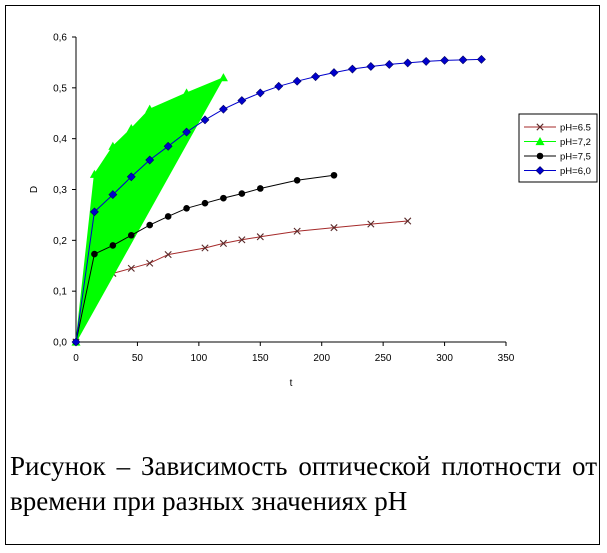 The width and height of the screenshot is (607, 553). What do you see at coordinates (575, 157) in the screenshot?
I see `legend-label: pH=7,5` at bounding box center [575, 157].